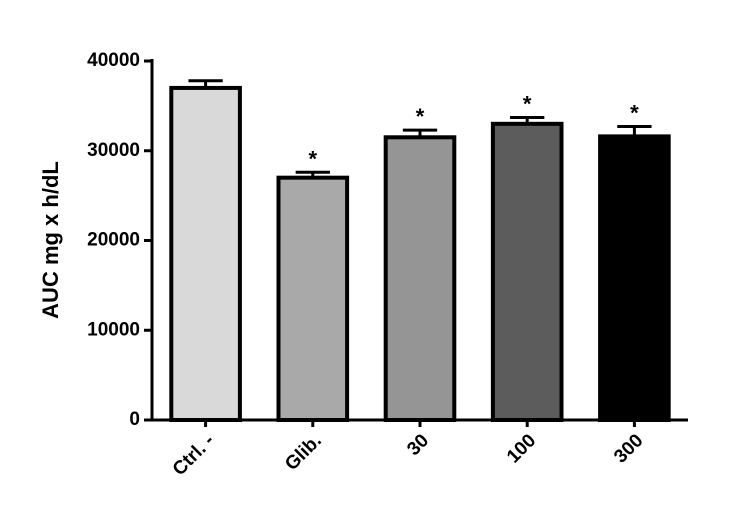  What do you see at coordinates (113, 240) in the screenshot?
I see `y-tick-label: 20000` at bounding box center [113, 240].